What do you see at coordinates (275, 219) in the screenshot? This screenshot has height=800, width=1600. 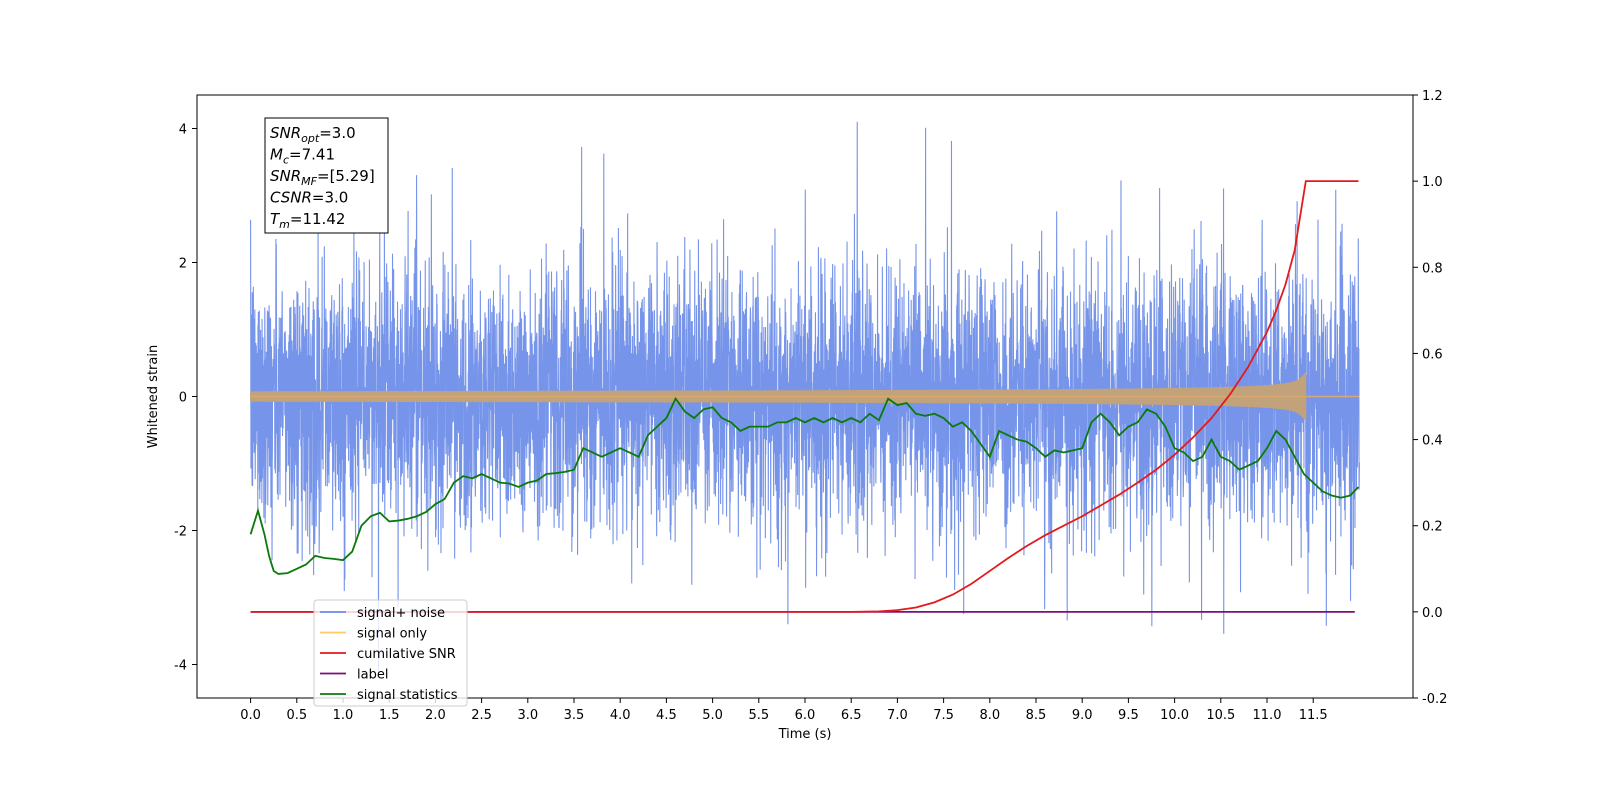 I see `annotation-symbol: T` at bounding box center [275, 219].